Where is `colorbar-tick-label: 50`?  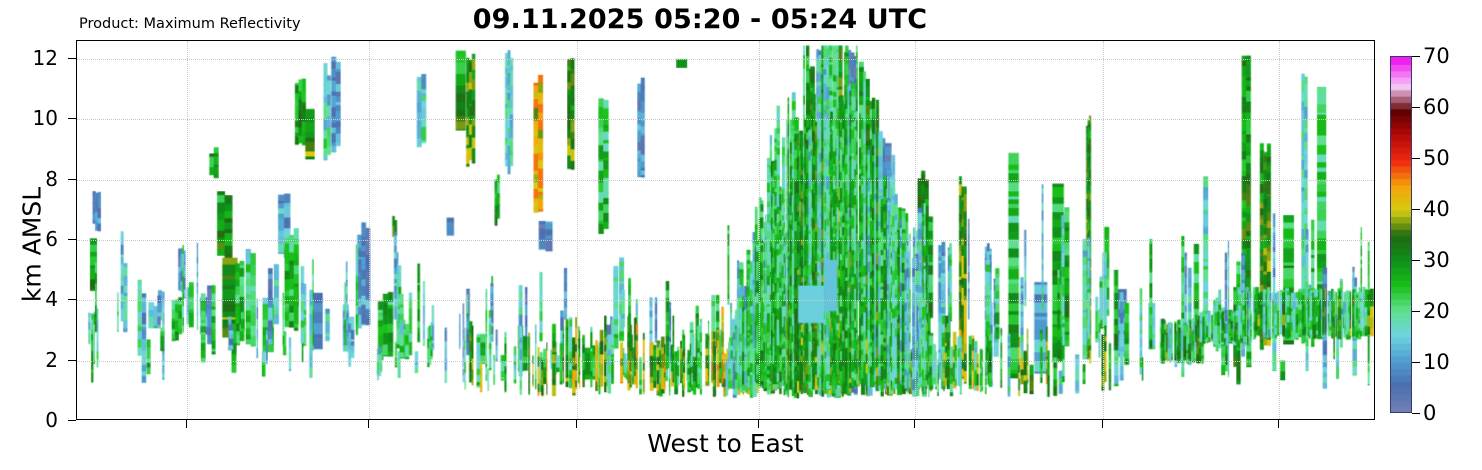 colorbar-tick-label: 50 is located at coordinates (1436, 158).